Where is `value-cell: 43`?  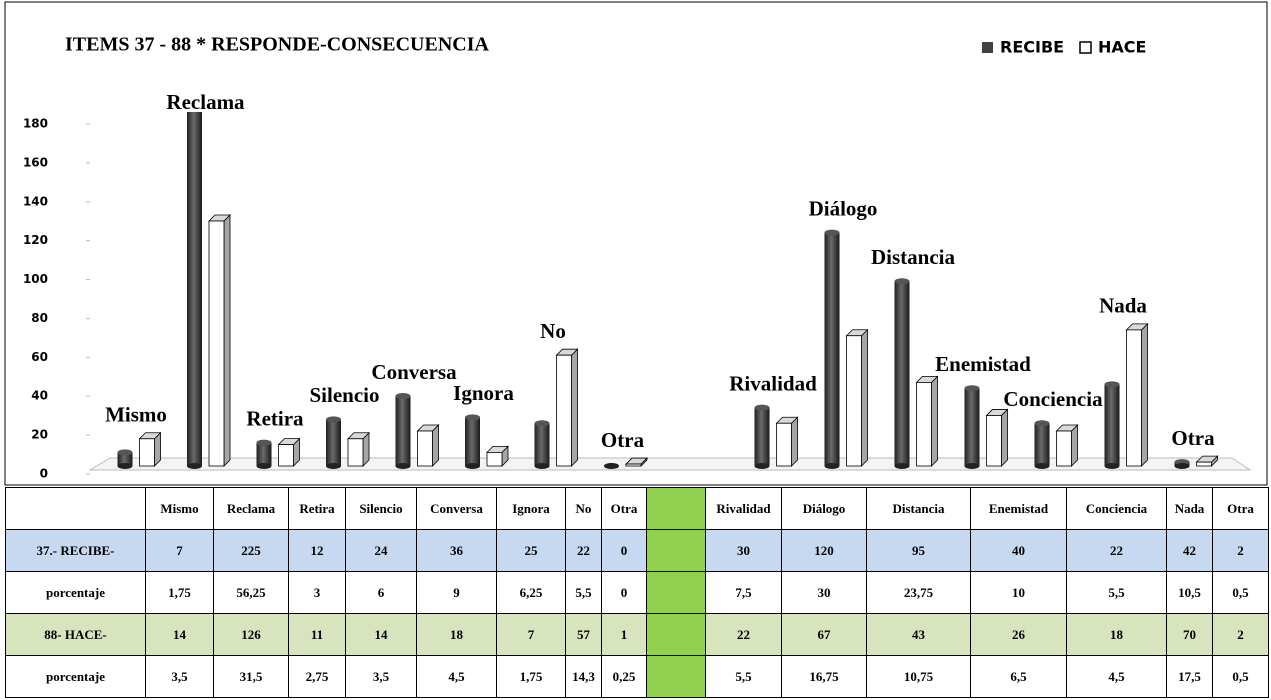 value-cell: 43 is located at coordinates (918, 634).